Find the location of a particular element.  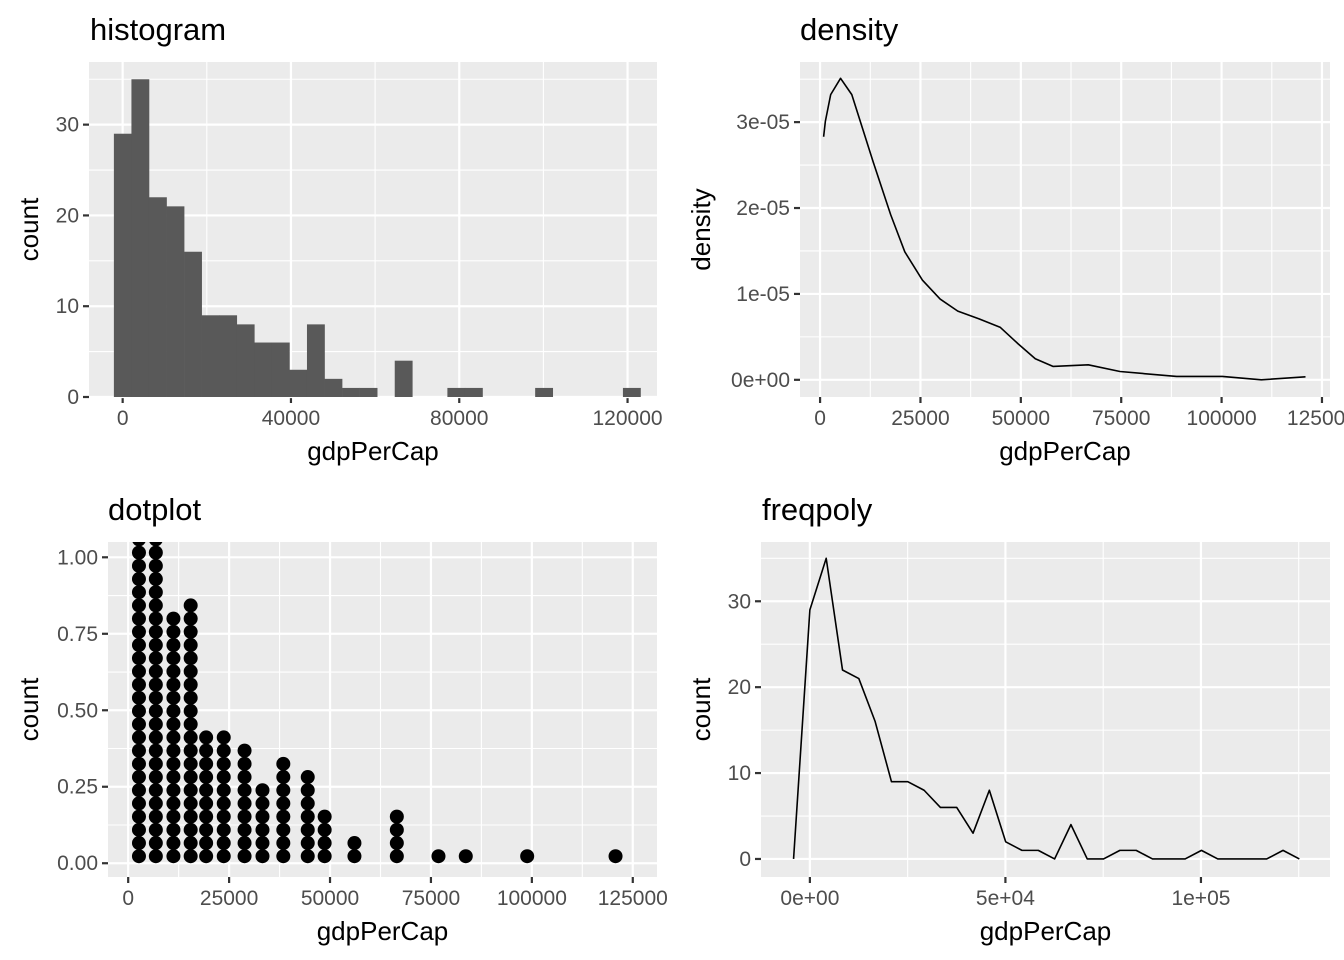

panel-background is located at coordinates (1045, 709).